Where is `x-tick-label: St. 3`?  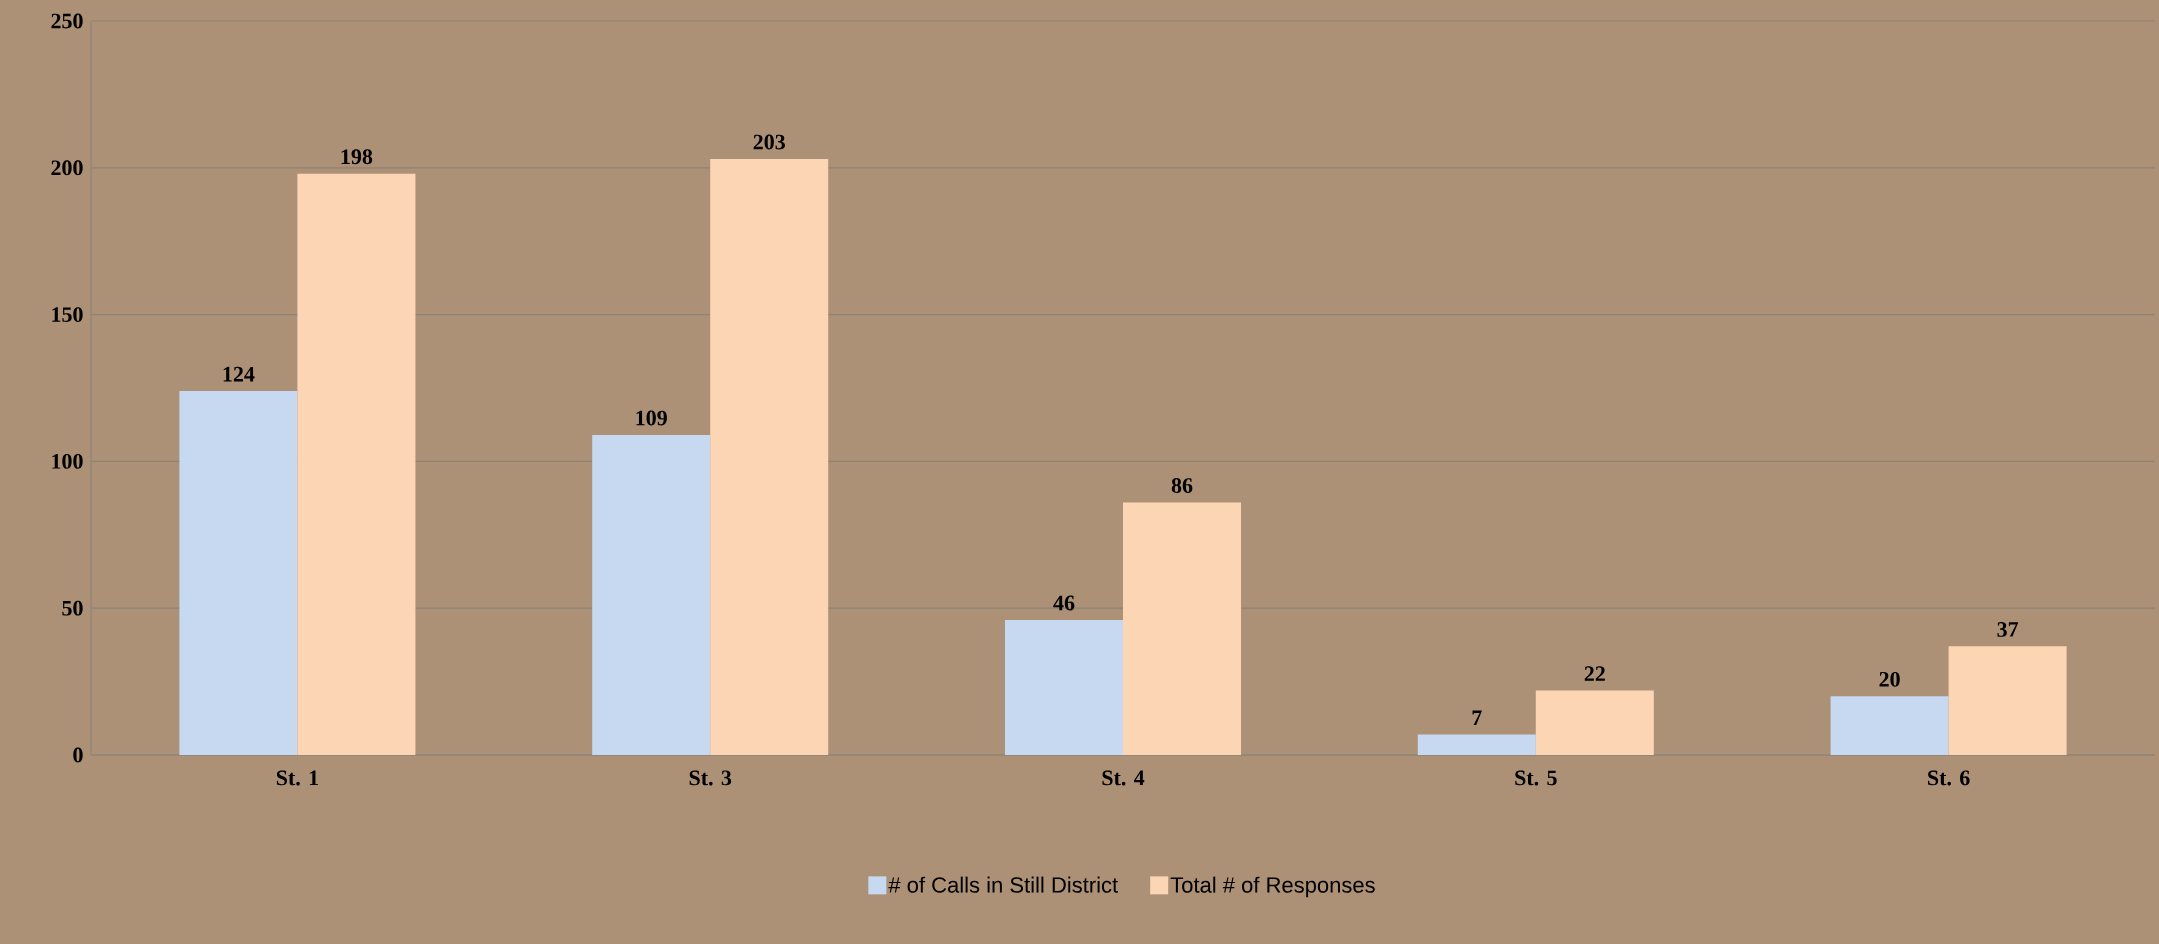 x-tick-label: St. 3 is located at coordinates (710, 778).